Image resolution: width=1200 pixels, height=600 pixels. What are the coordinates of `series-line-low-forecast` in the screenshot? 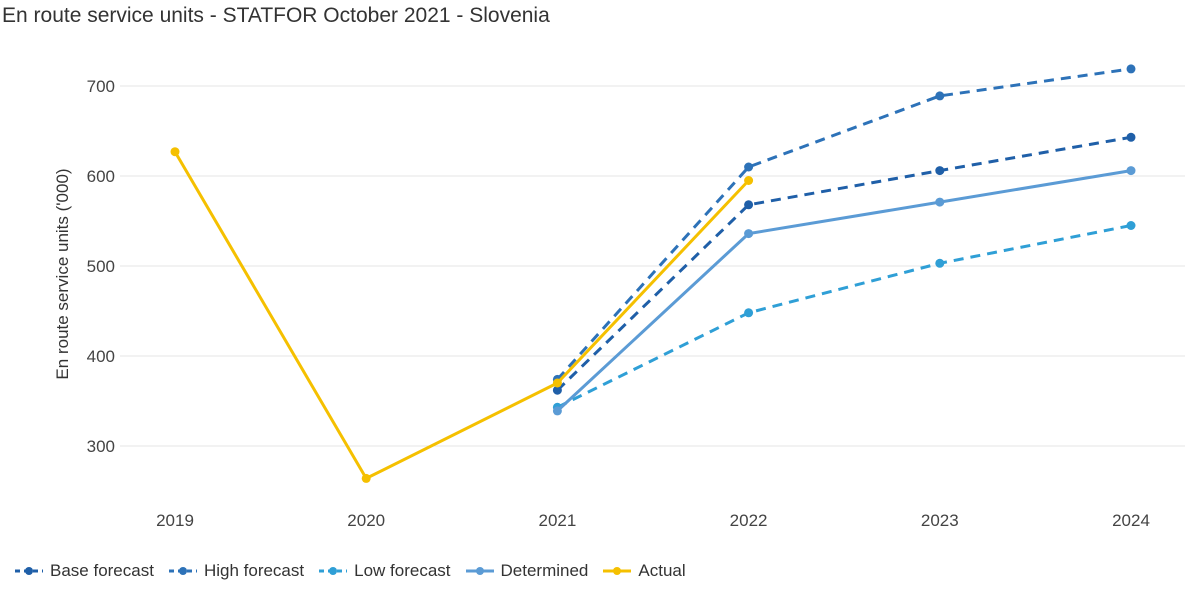 It's located at (844, 316).